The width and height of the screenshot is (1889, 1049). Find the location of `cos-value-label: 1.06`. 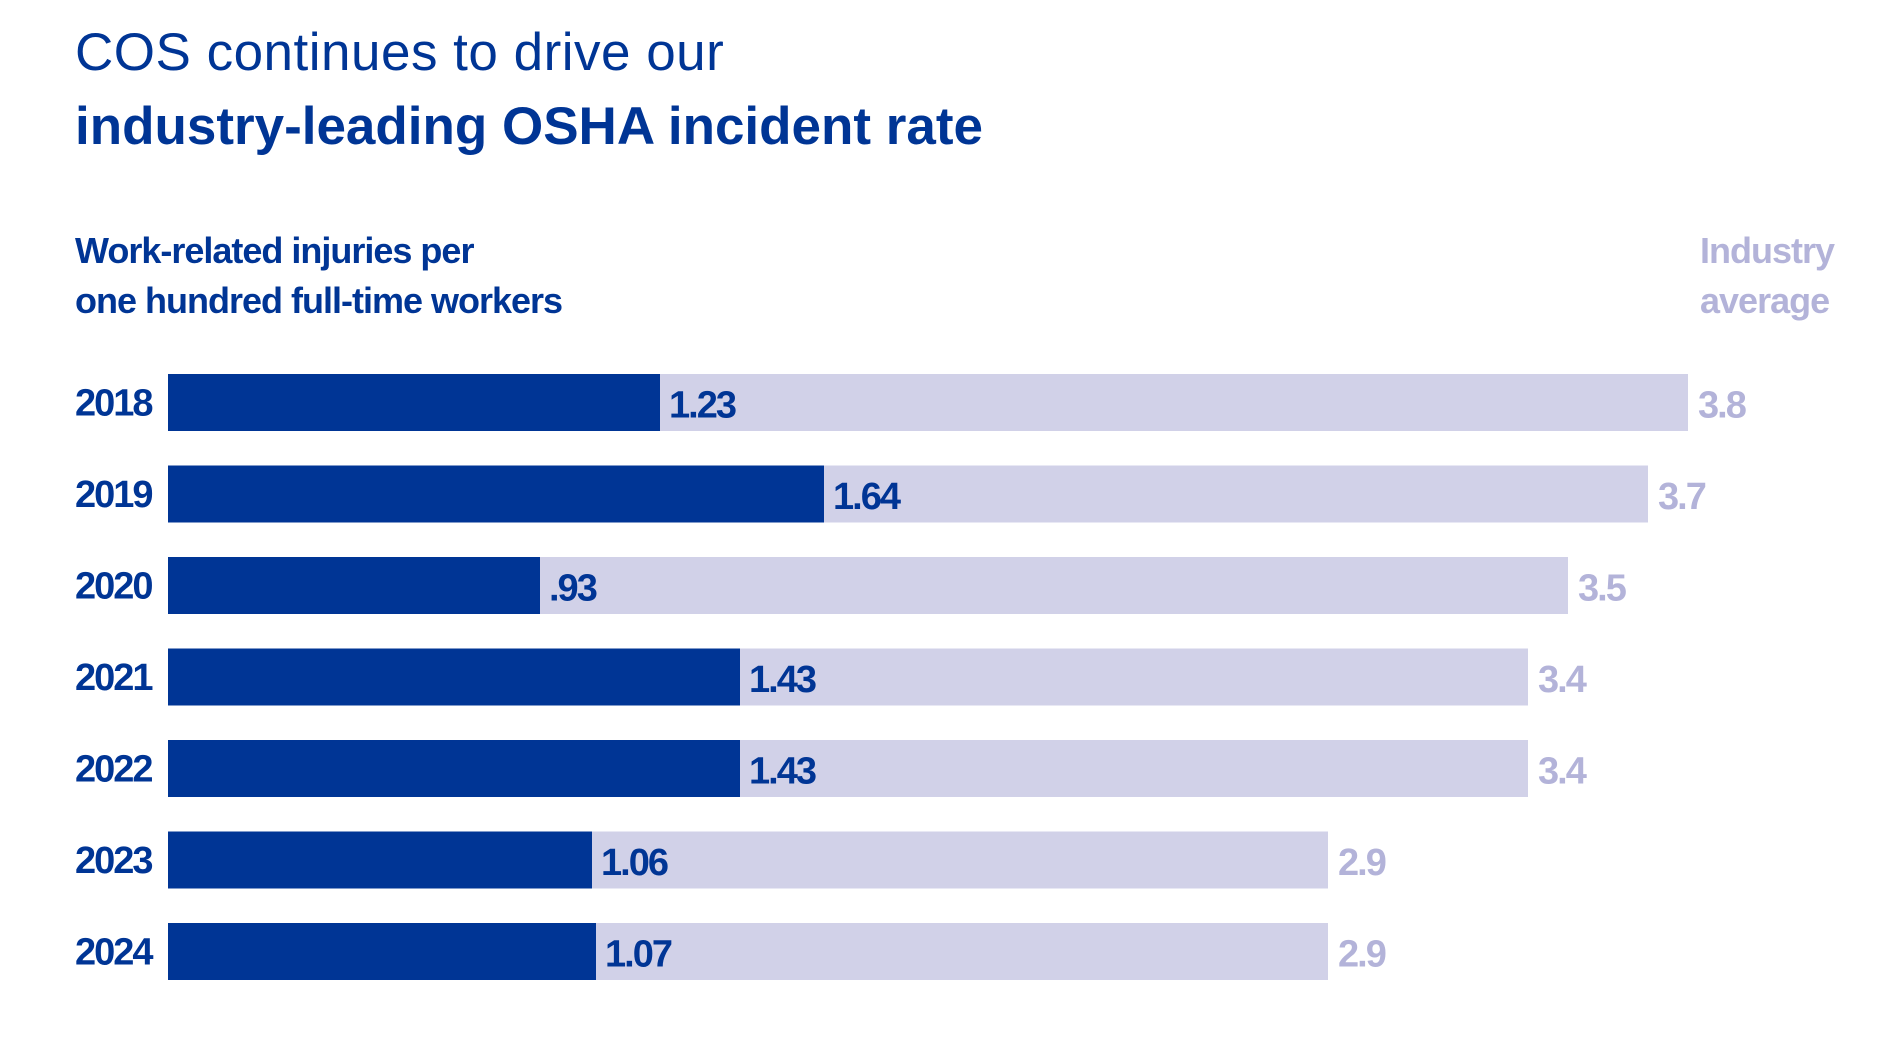

cos-value-label: 1.06 is located at coordinates (634, 863).